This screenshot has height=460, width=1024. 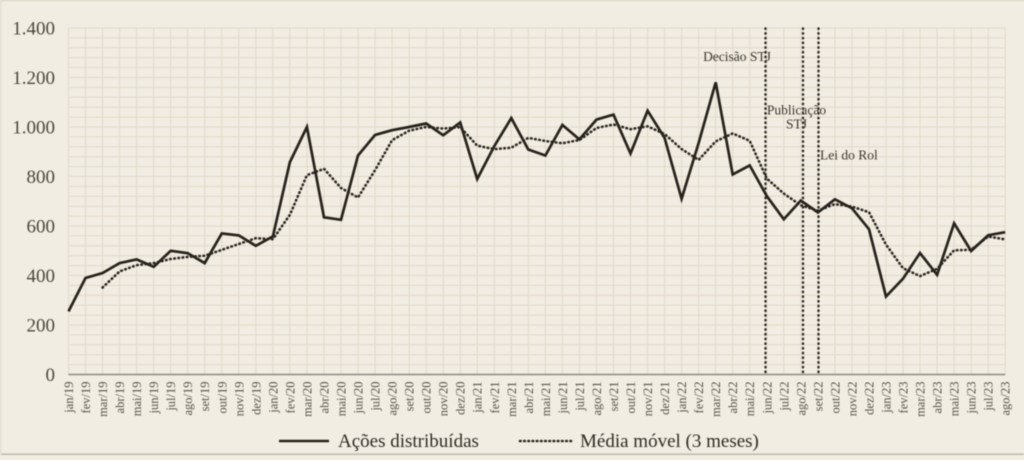 What do you see at coordinates (580, 397) in the screenshot?
I see `svg-text: jul/21` at bounding box center [580, 397].